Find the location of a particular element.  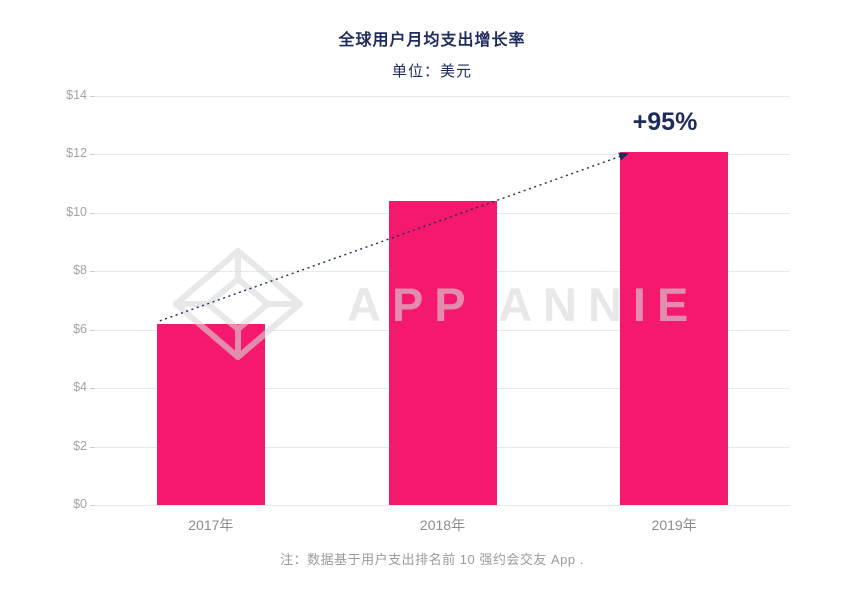

y-axis-label: $10 is located at coordinates (76, 211).